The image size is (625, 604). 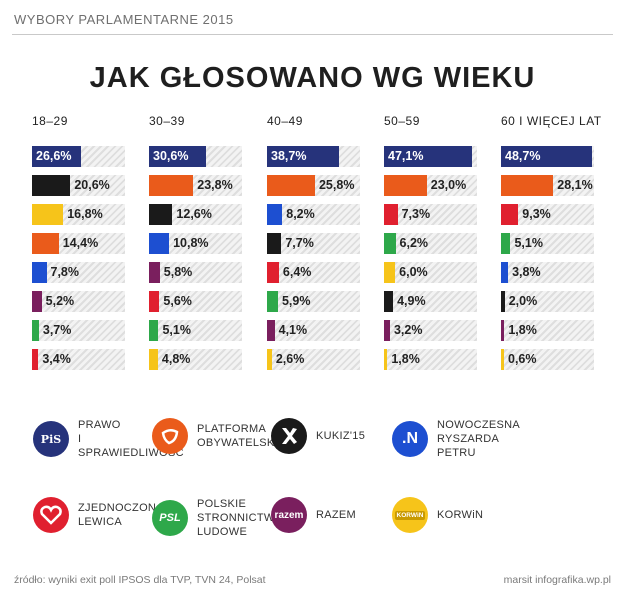 What do you see at coordinates (402, 121) in the screenshot?
I see `age-group-label: 50–59` at bounding box center [402, 121].